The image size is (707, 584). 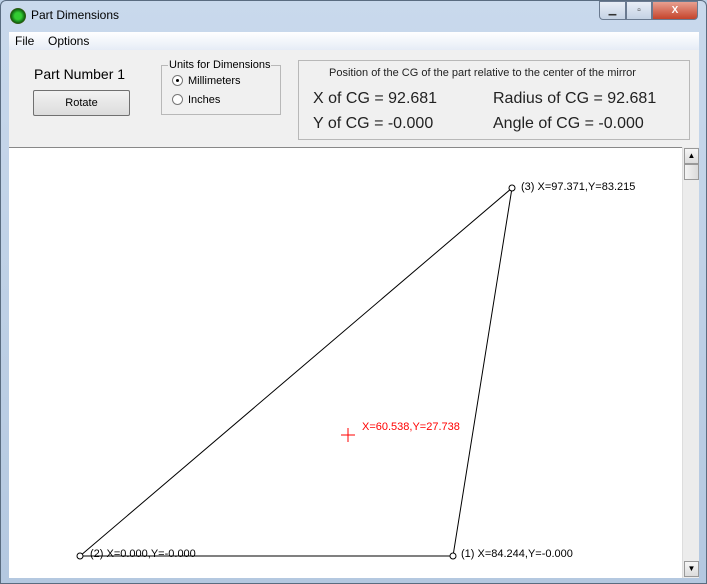 I want to click on point-1-marker, so click(x=453, y=556).